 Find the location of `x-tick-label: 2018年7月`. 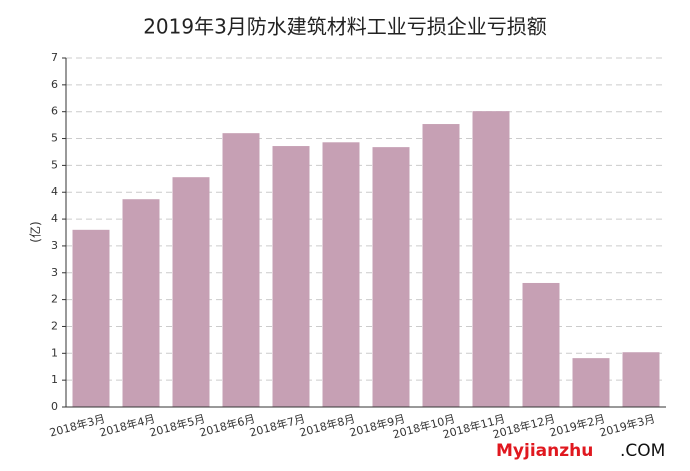

x-tick-label: 2018年7月 is located at coordinates (277, 425).